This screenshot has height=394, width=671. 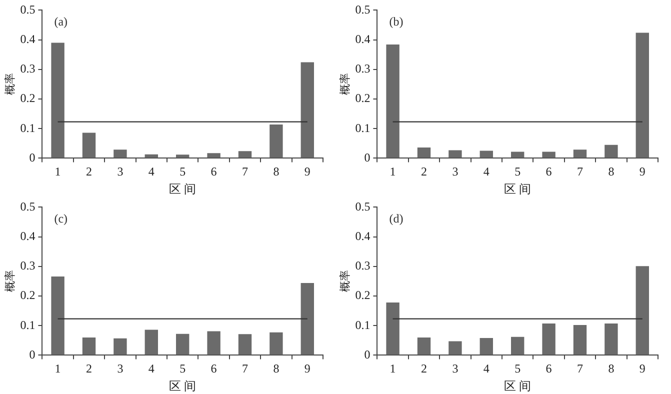 What do you see at coordinates (61, 21) in the screenshot?
I see `annotation: (a)` at bounding box center [61, 21].